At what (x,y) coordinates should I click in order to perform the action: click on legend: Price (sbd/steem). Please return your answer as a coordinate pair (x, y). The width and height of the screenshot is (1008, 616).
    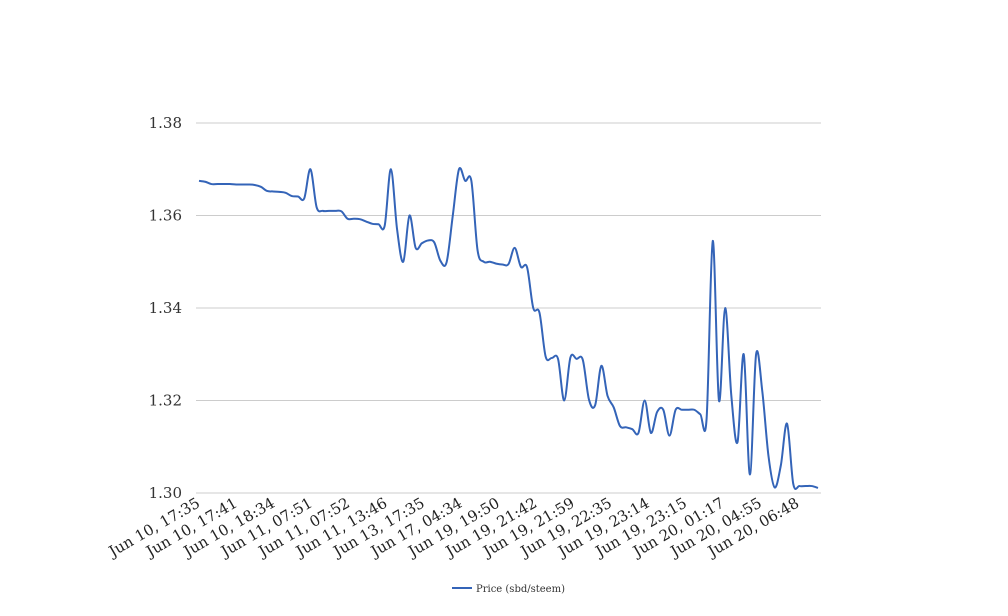
    Looking at the image, I should click on (508, 589).